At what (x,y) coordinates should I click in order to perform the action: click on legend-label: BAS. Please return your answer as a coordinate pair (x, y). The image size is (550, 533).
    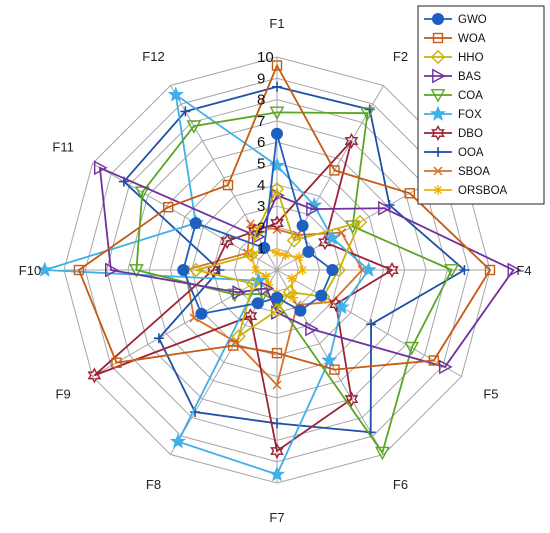
    Looking at the image, I should click on (469, 77).